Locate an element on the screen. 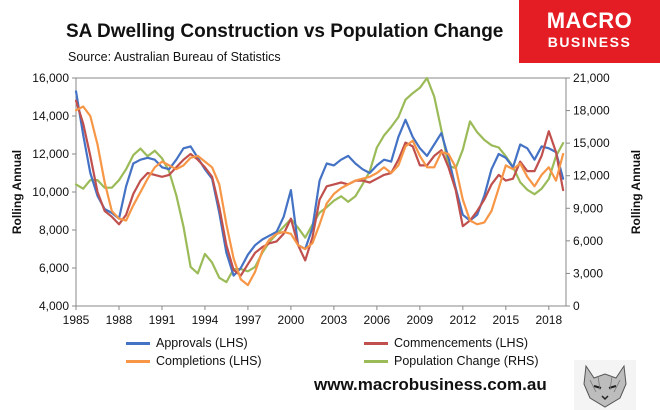  y-right-tick-label: 21,000 is located at coordinates (591, 78).